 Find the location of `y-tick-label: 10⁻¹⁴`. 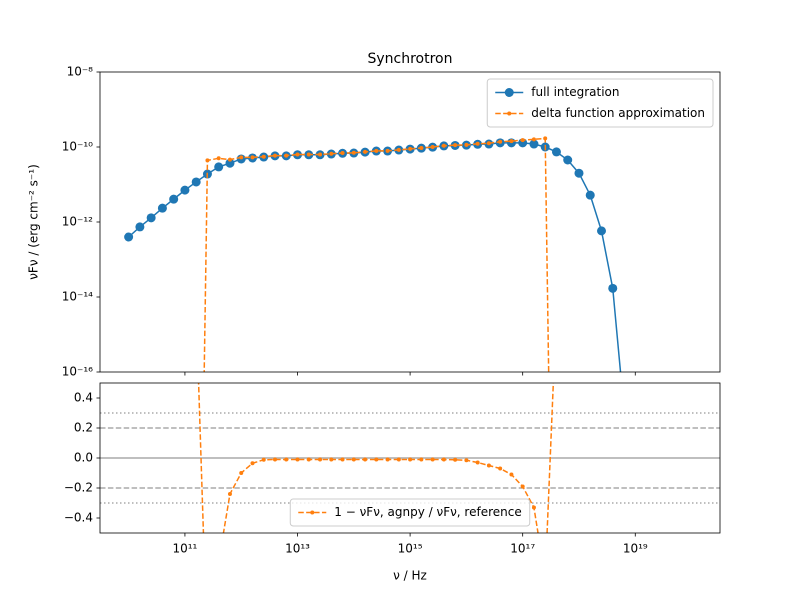

y-tick-label: 10⁻¹⁴ is located at coordinates (77, 297).